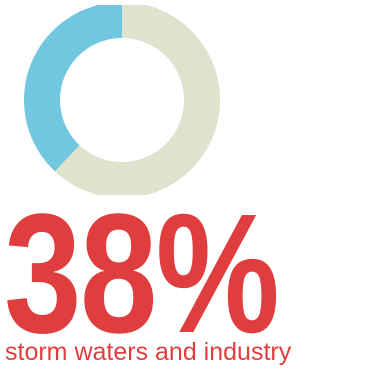 The image size is (367, 377). I want to click on percentage-caption: storm waters and industry, so click(148, 352).